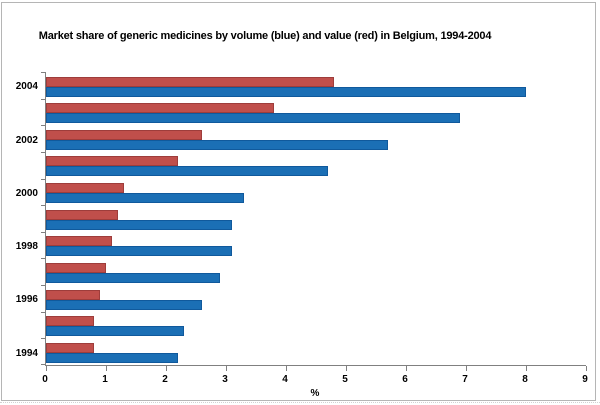  Describe the element at coordinates (285, 379) in the screenshot. I see `x-tick-label: 4` at that location.